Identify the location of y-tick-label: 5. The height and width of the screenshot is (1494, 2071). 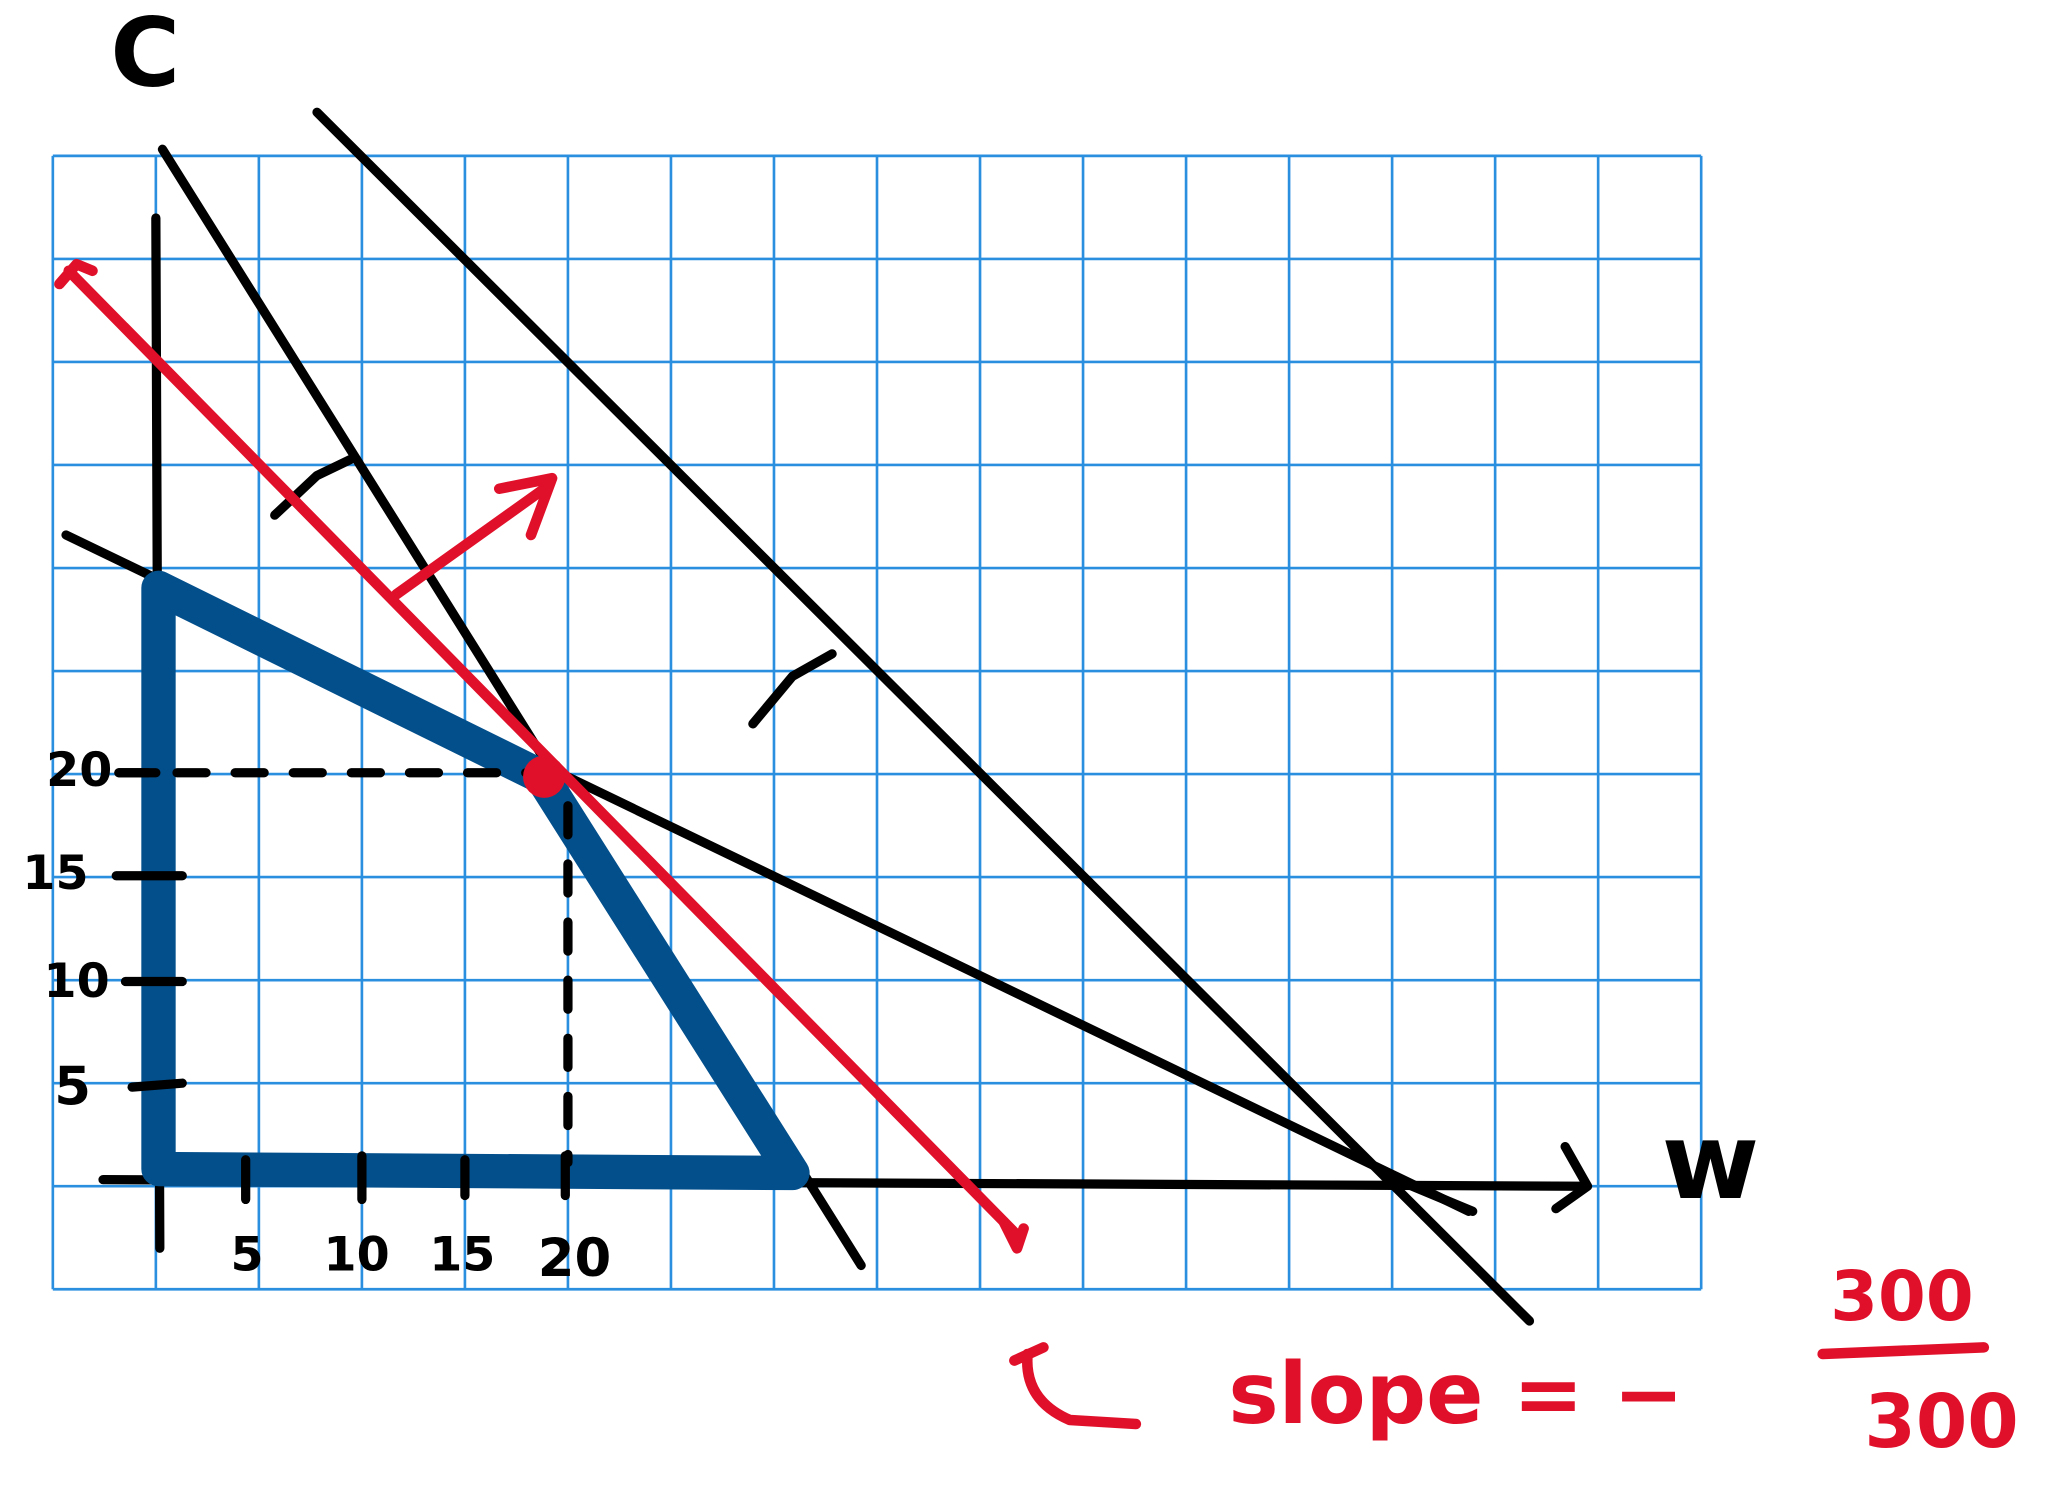
(72, 1086).